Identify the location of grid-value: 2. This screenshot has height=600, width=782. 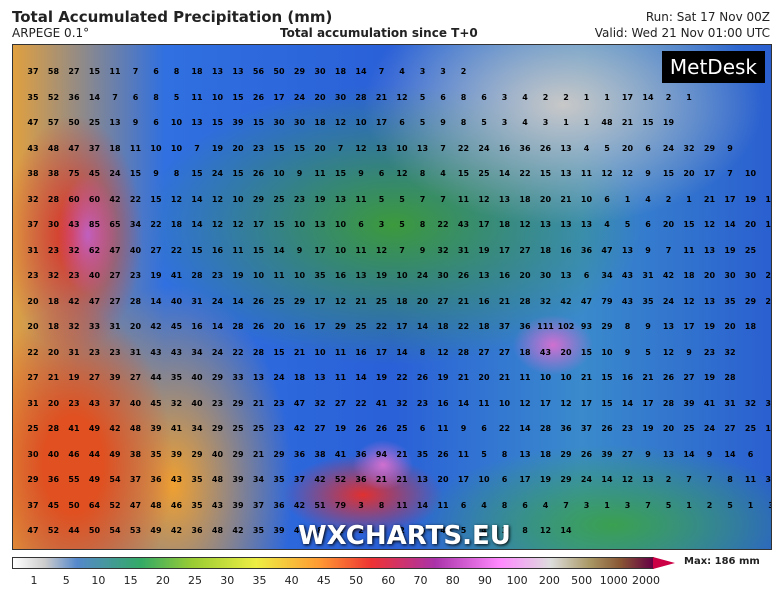
(668, 479).